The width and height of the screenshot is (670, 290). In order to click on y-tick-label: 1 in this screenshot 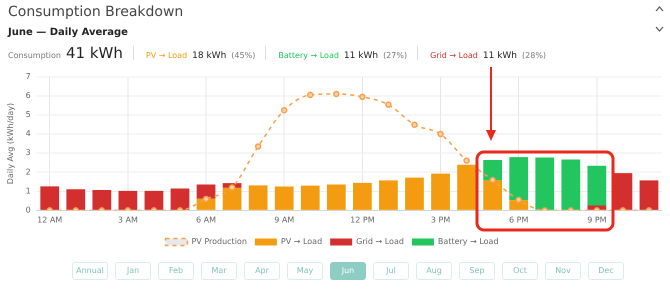, I will do `click(28, 191)`.